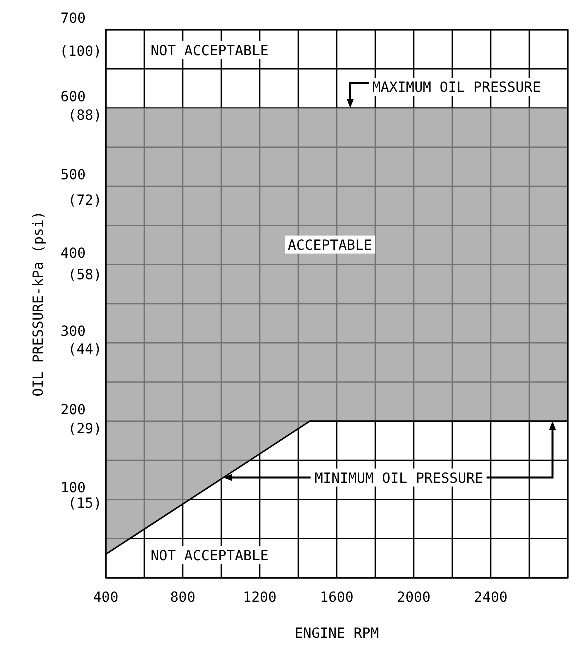 This screenshot has height=658, width=586. What do you see at coordinates (399, 478) in the screenshot?
I see `annotation: MINIMUM OIL PRESSURE` at bounding box center [399, 478].